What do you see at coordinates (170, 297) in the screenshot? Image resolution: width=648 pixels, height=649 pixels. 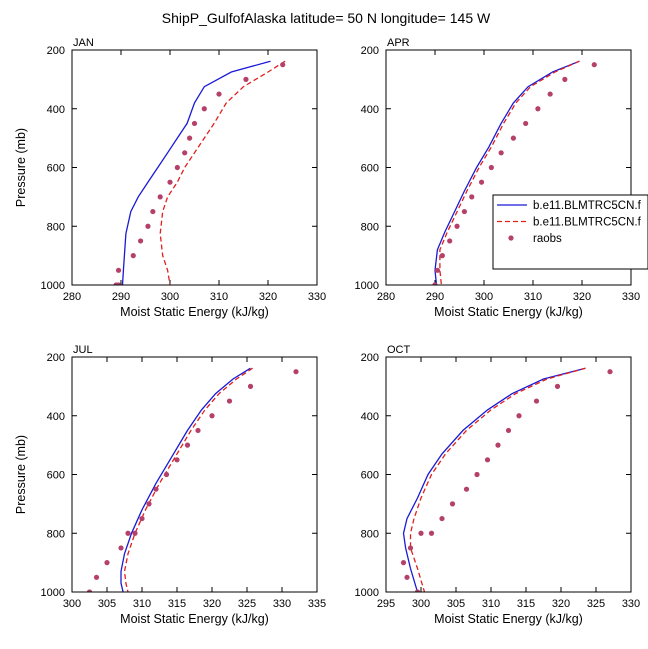 I see `x-tick-label-jan: 300` at bounding box center [170, 297].